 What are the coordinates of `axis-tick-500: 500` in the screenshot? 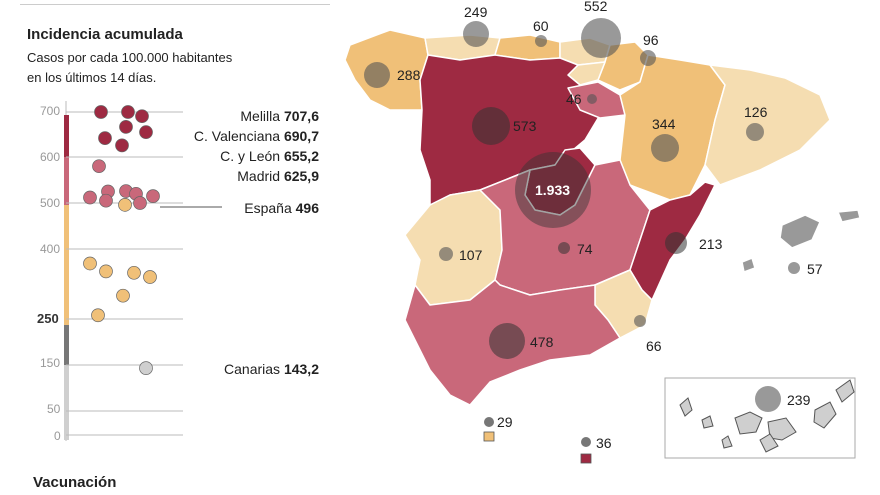 It's located at (50, 203).